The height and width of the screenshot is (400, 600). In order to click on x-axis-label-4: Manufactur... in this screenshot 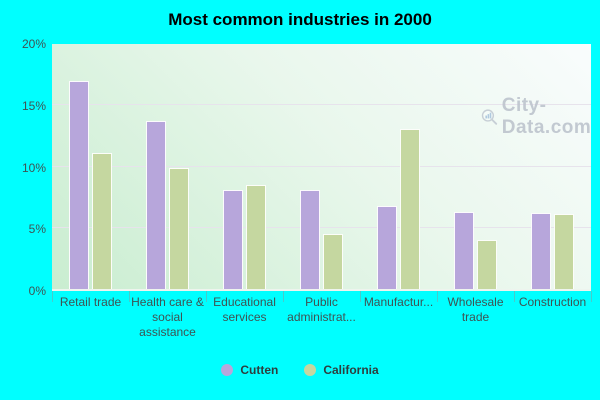, I will do `click(398, 302)`.